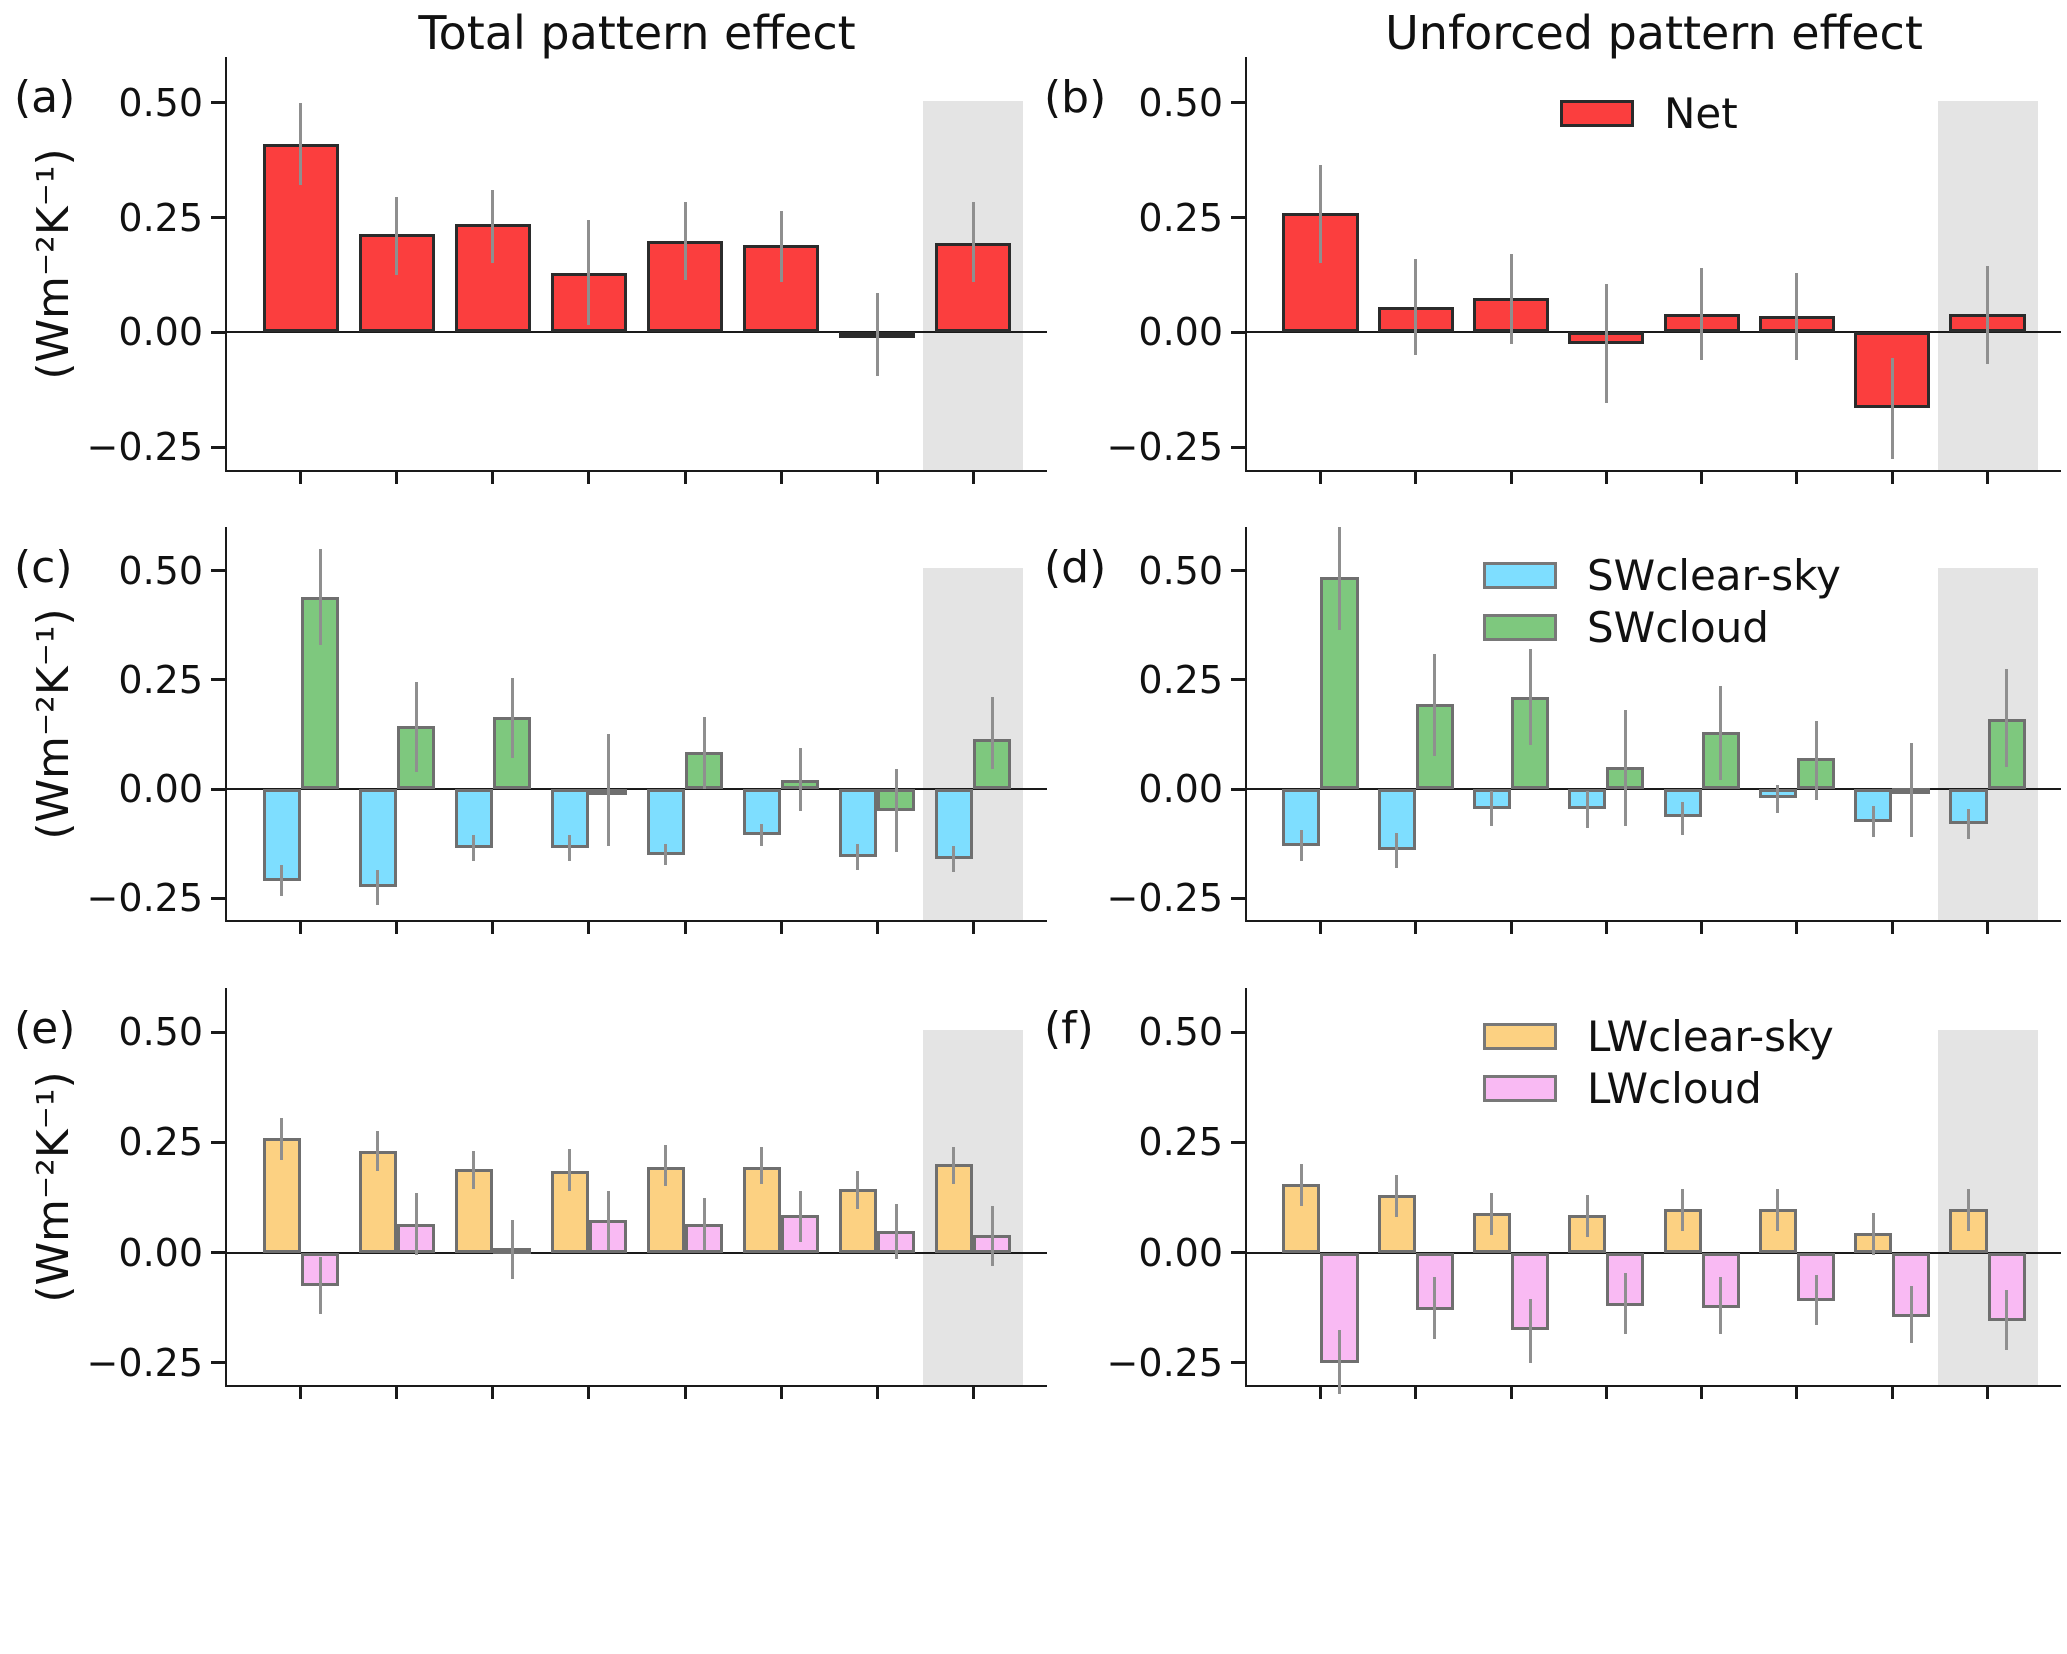 The width and height of the screenshot is (2067, 1654). What do you see at coordinates (53, 723) in the screenshot?
I see `y-axis-label: (Wm⁻²K⁻¹)` at bounding box center [53, 723].